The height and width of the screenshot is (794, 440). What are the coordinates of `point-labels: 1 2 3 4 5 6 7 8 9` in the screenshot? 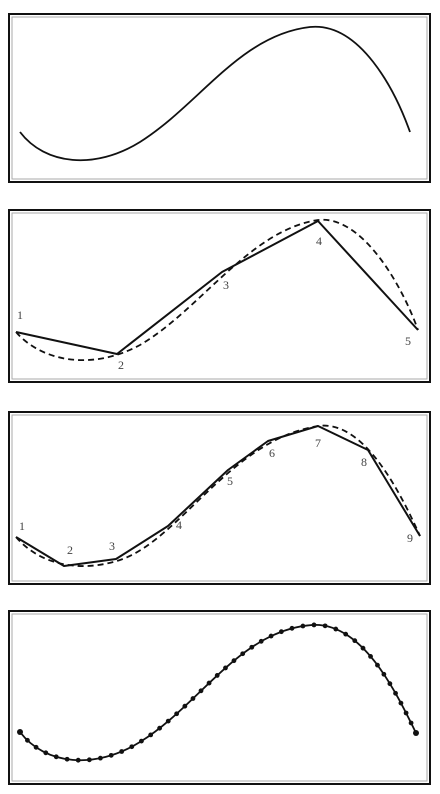 It's located at (216, 496).